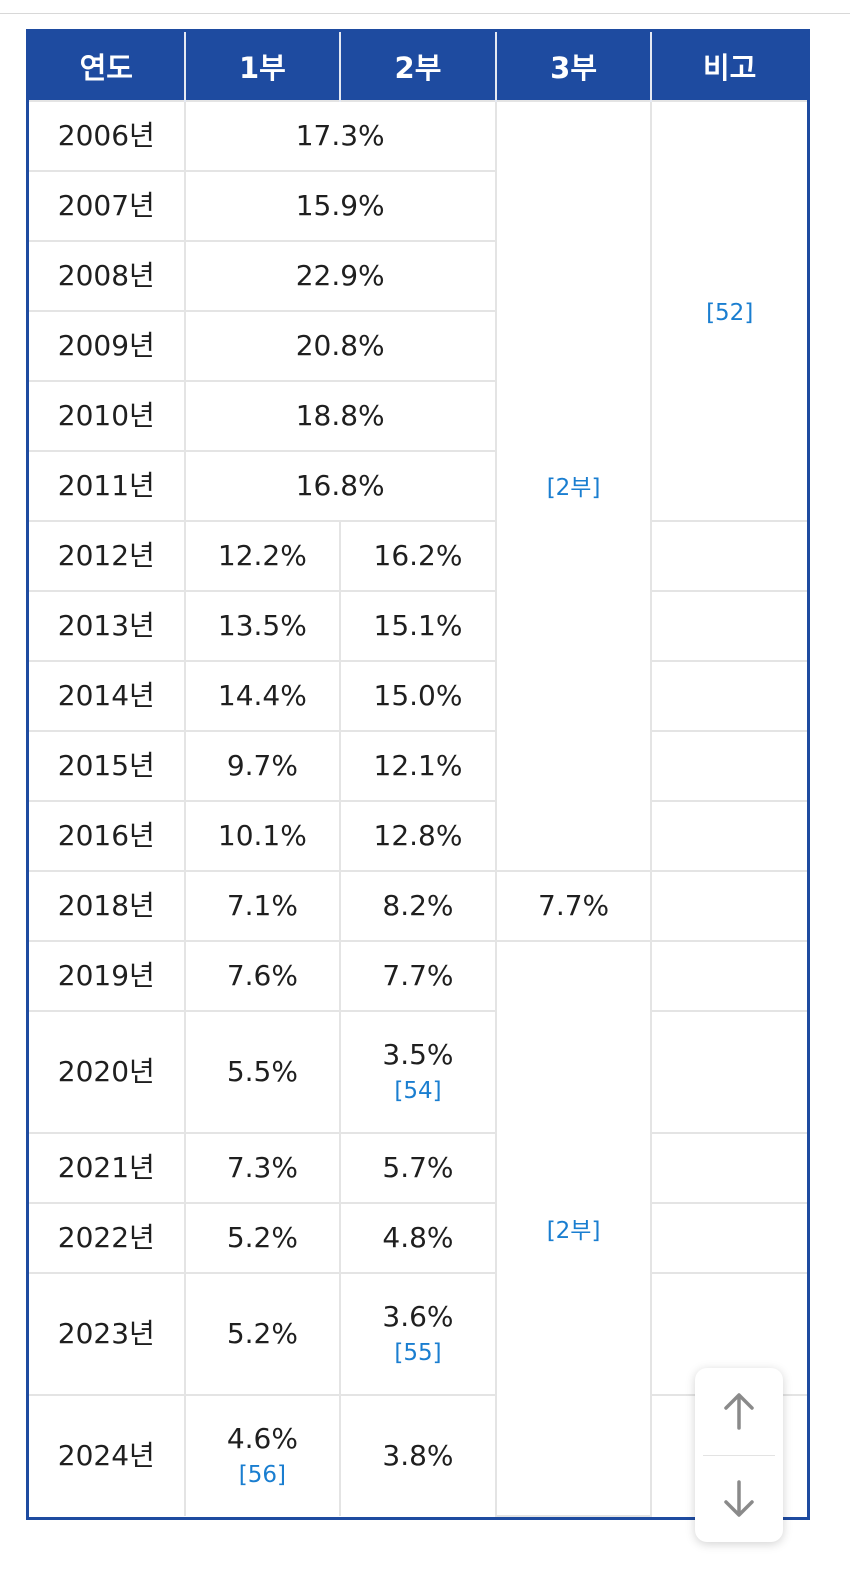 This screenshot has height=1596, width=850. What do you see at coordinates (262, 626) in the screenshot?
I see `div1-cell: 13.5%` at bounding box center [262, 626].